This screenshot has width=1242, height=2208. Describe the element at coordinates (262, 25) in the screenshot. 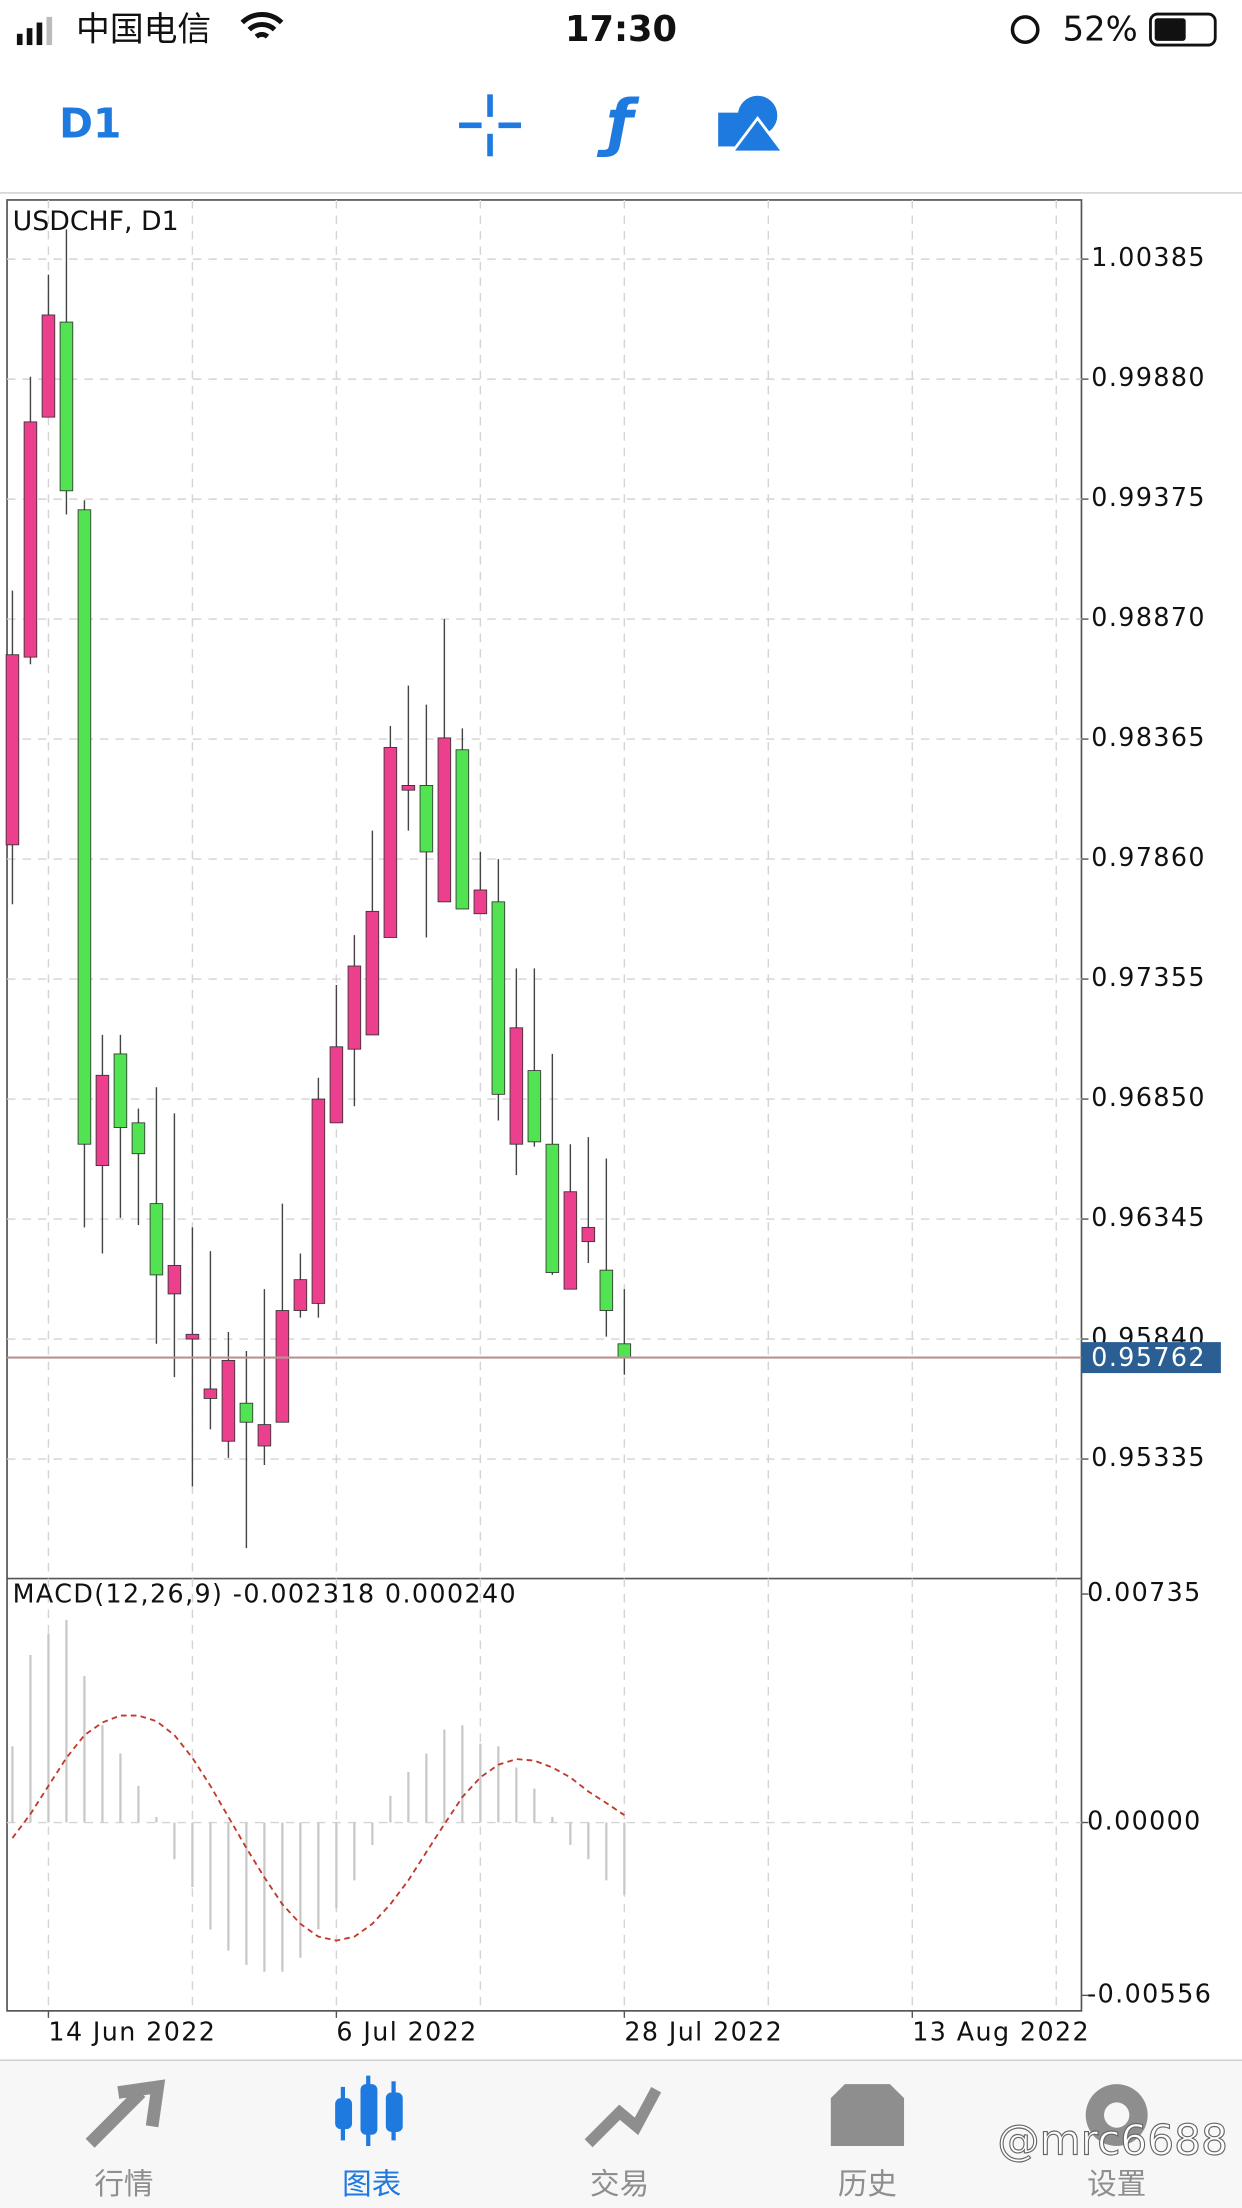

I see `wifi-icon` at that location.